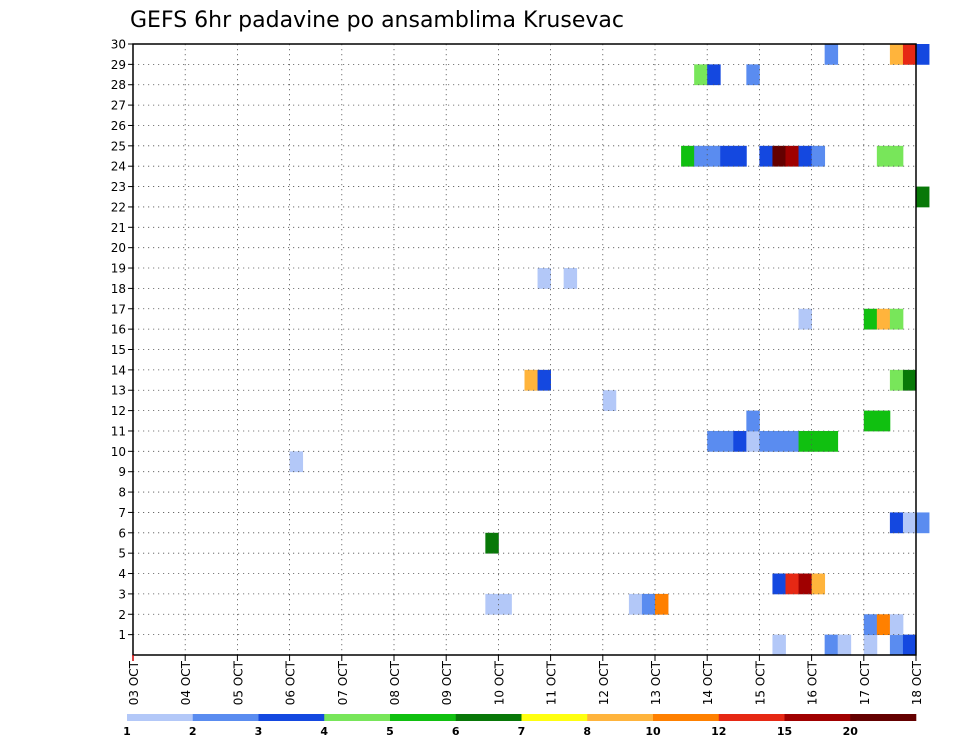  I want to click on colorbar-label: 10, so click(653, 731).